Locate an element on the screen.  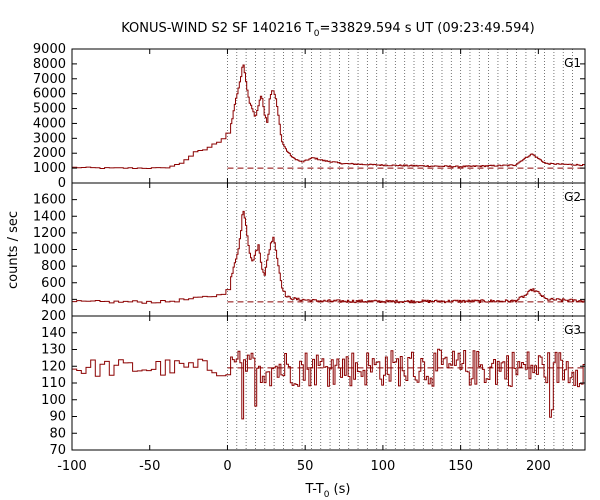
x-axis-label-main: T-T is located at coordinates (314, 489).